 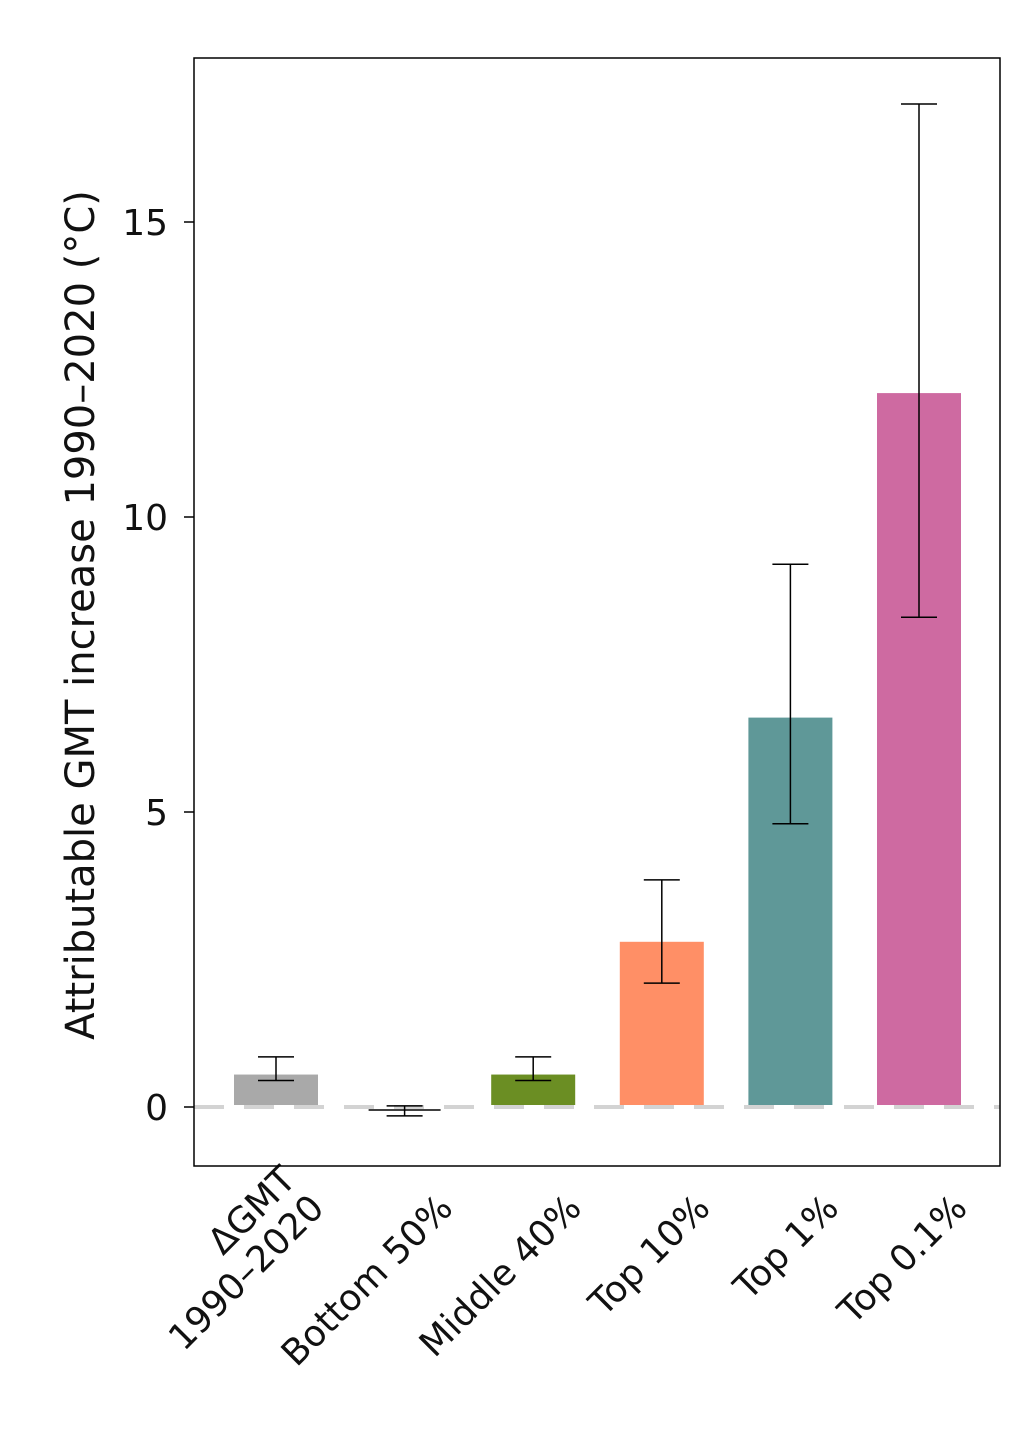 I want to click on category-label: Top 10%, so click(x=649, y=1255).